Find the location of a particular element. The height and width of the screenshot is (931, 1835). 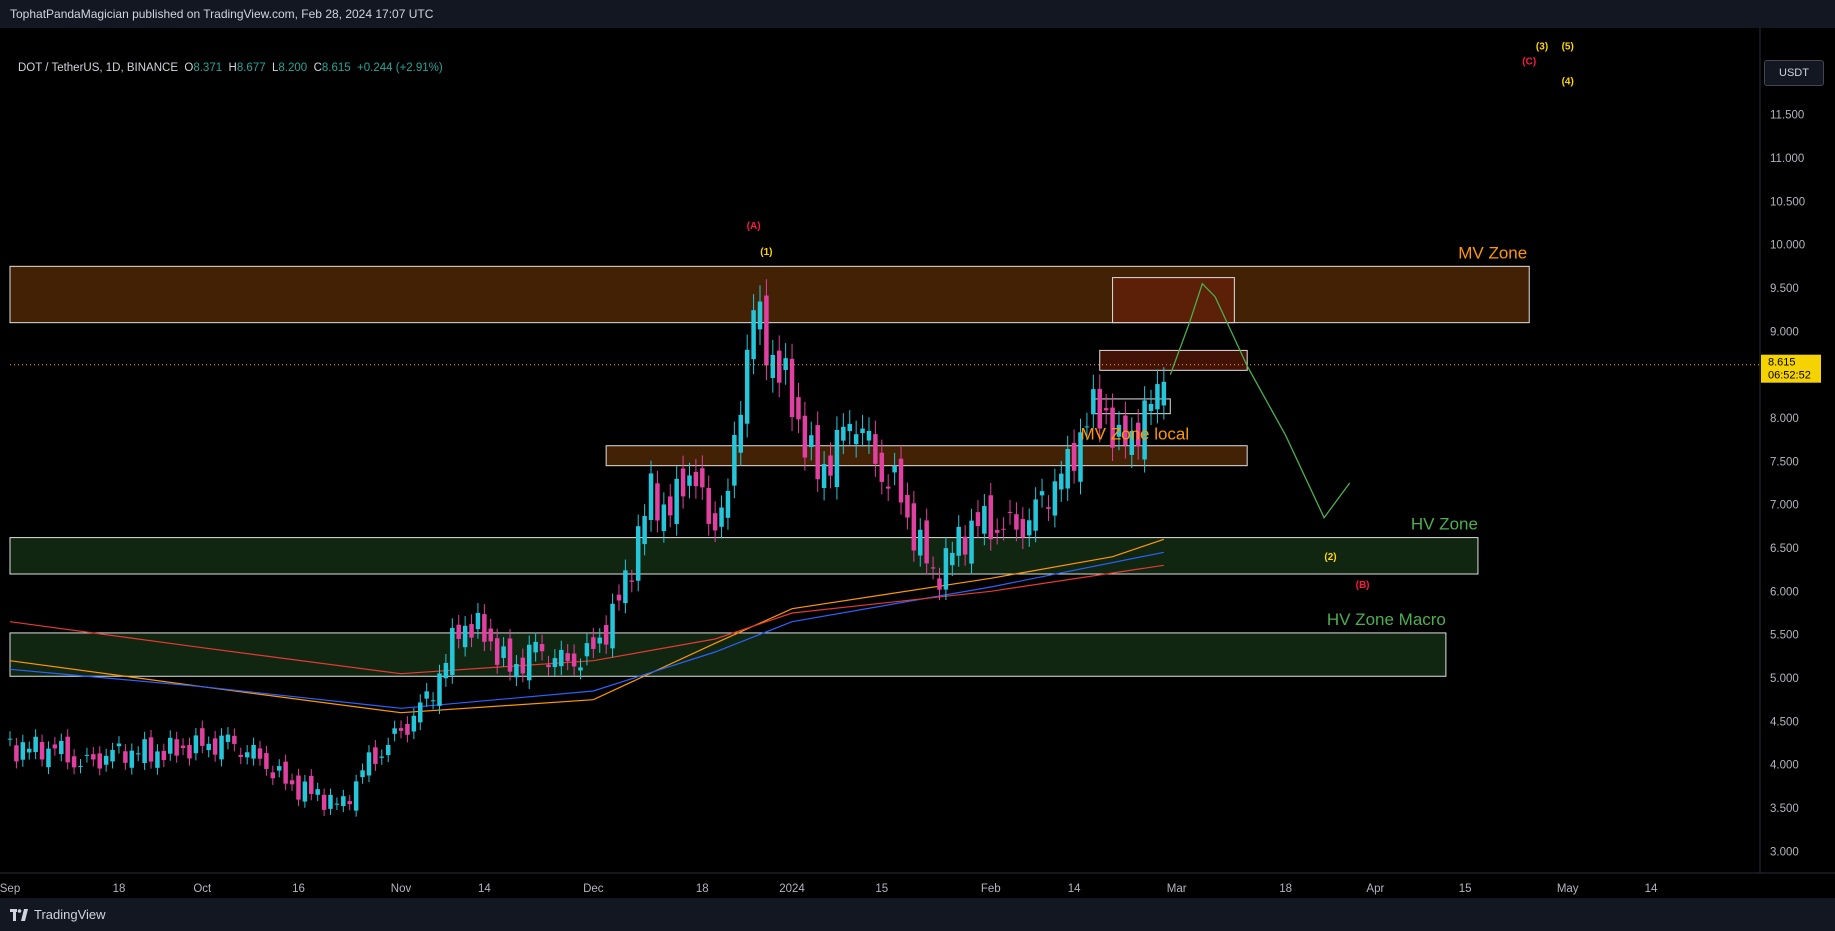

wave-label: (C) is located at coordinates (1529, 61).